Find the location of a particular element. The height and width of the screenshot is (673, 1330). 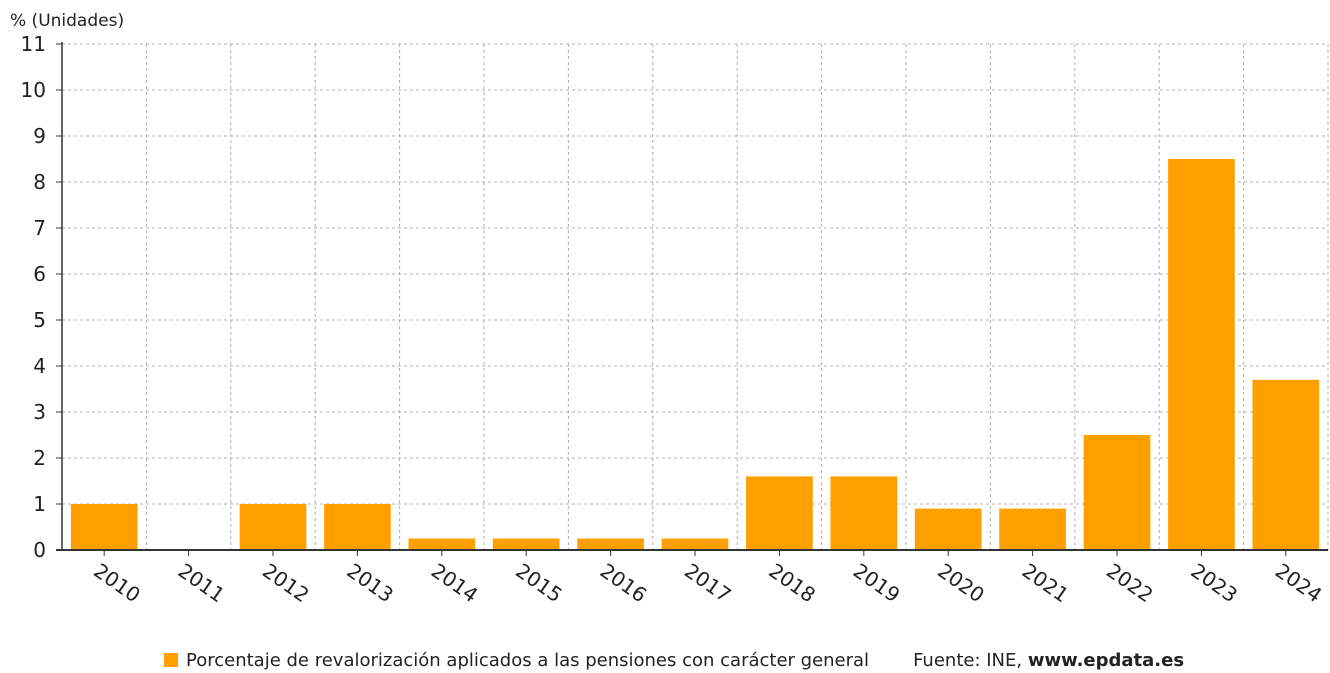

bar-2015 is located at coordinates (526, 544).